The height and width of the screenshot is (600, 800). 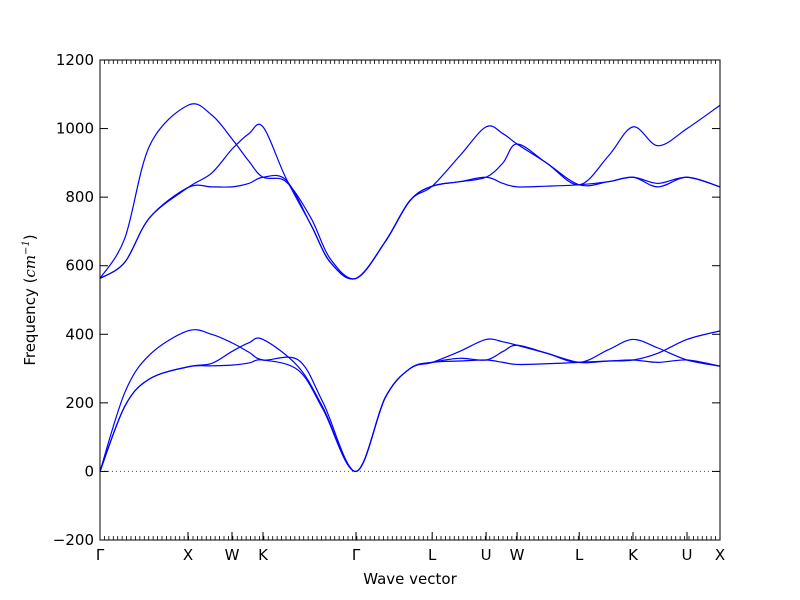 What do you see at coordinates (75, 129) in the screenshot?
I see `y-tick-label: 1000` at bounding box center [75, 129].